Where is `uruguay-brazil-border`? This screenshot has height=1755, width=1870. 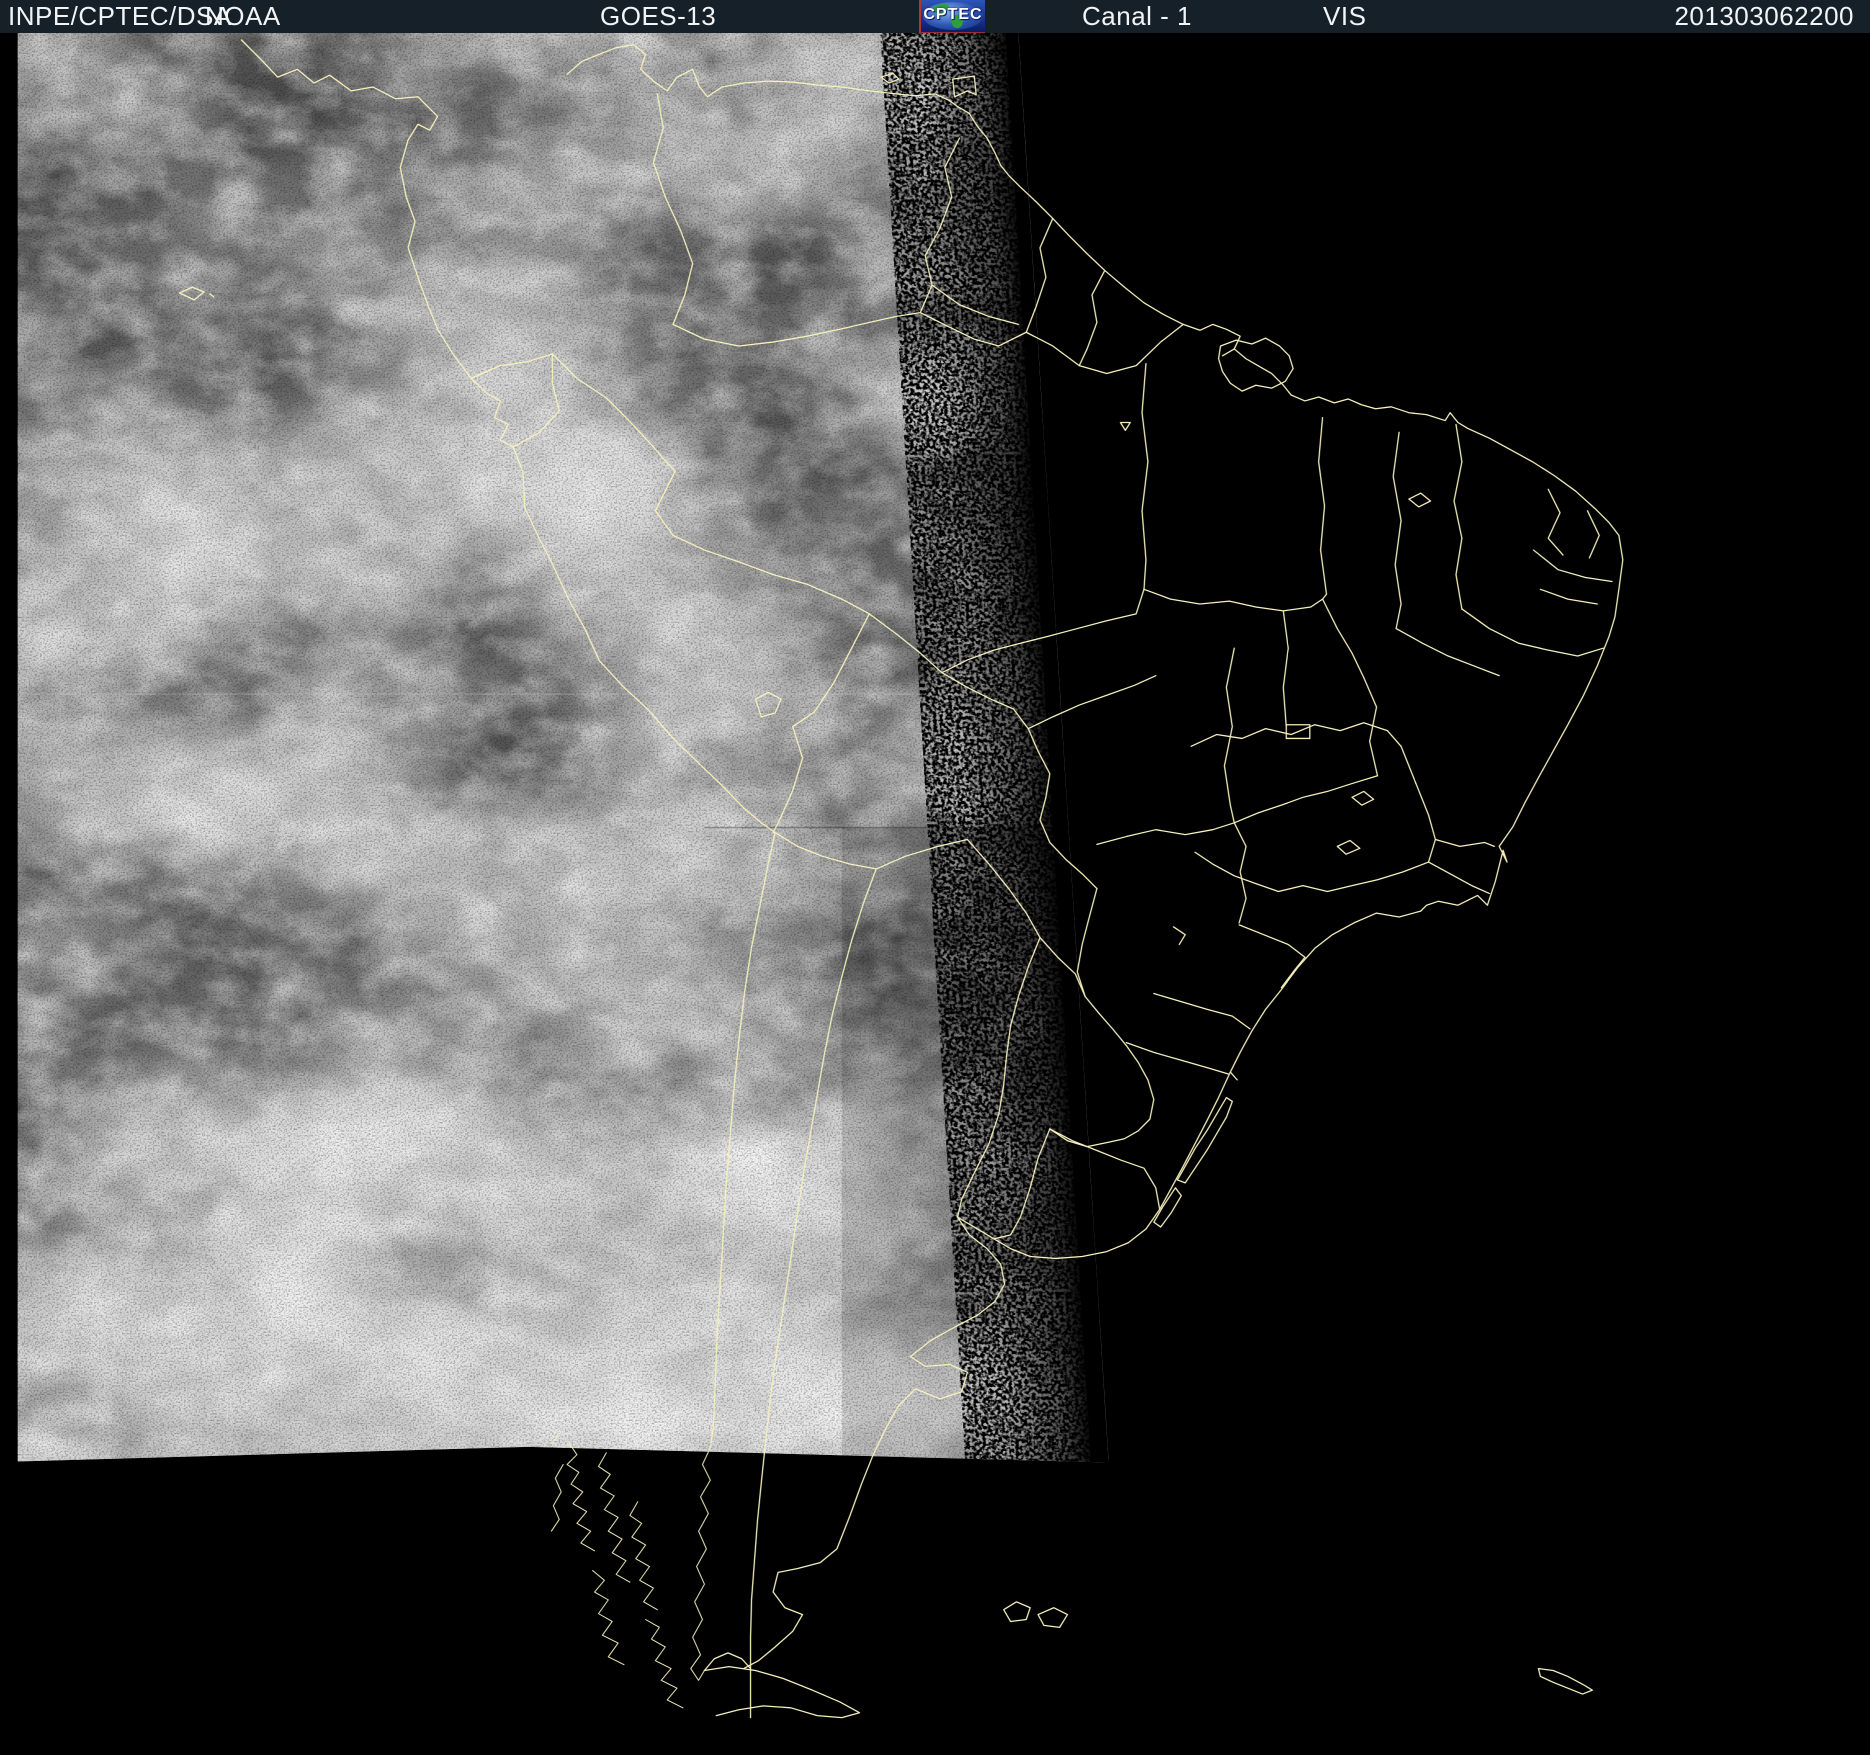
uruguay-brazil-border is located at coordinates (1105, 1169).